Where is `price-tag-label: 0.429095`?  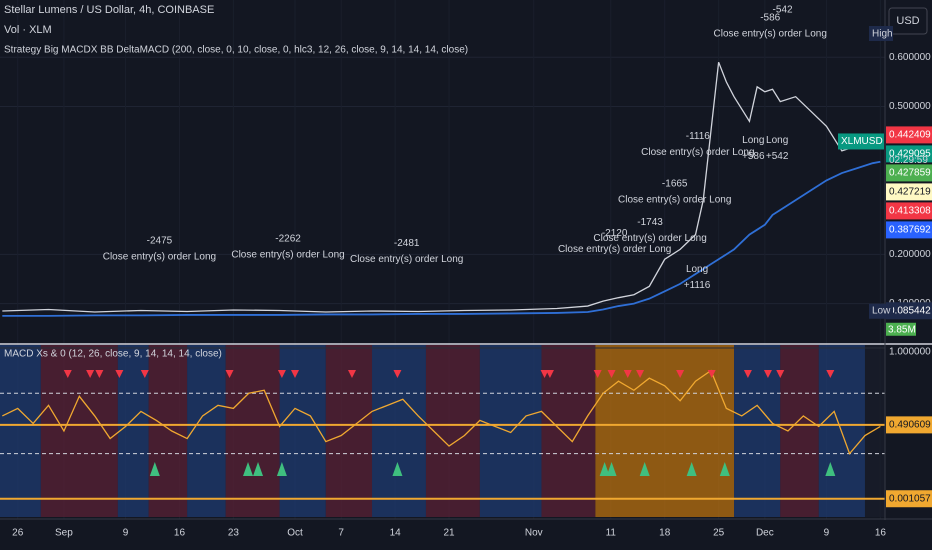 price-tag-label: 0.429095 is located at coordinates (910, 154).